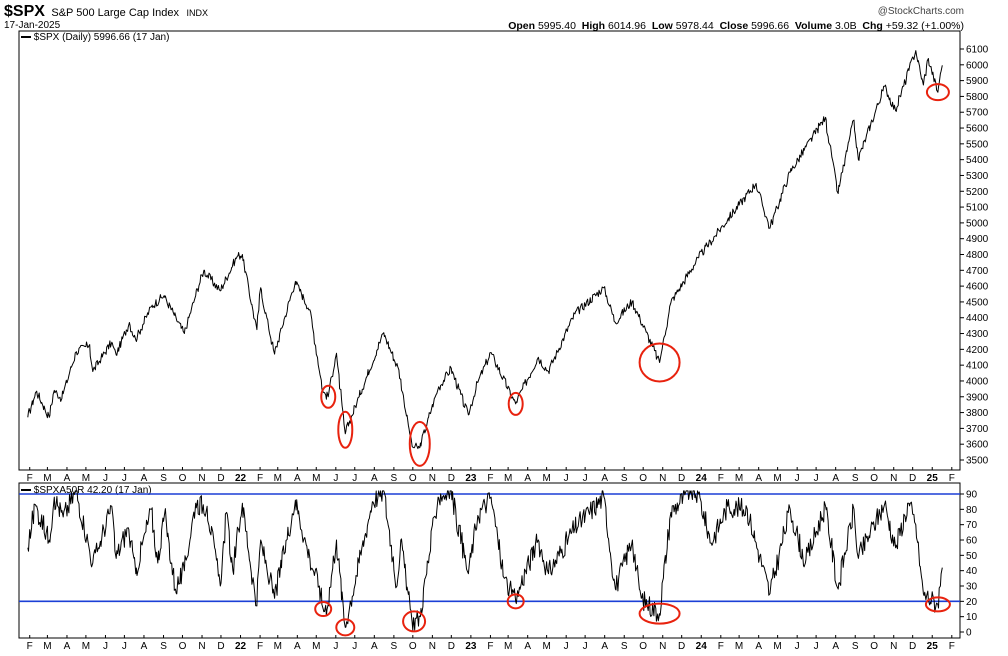 The image size is (1008, 656). What do you see at coordinates (977, 381) in the screenshot?
I see `price-y-tick-label: 4000` at bounding box center [977, 381].